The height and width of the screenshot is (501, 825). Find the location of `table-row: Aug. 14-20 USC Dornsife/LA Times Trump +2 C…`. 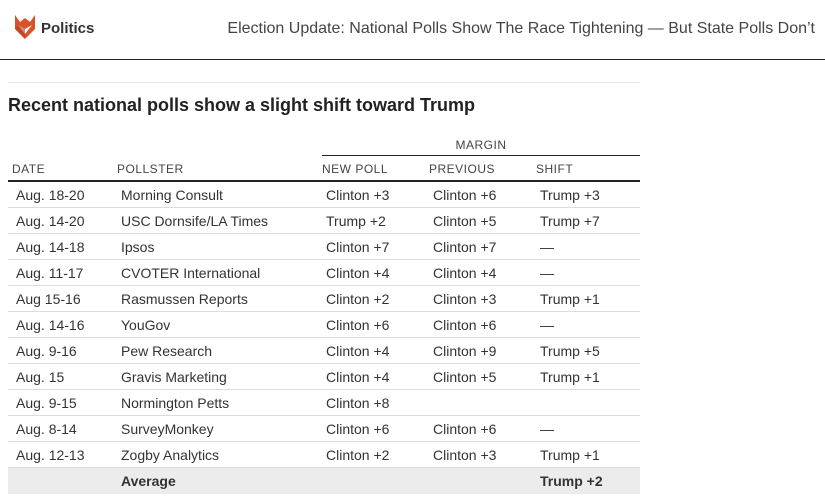

table-row: Aug. 14-20 USC Dornsife/LA Times Trump +2 C… is located at coordinates (324, 220).